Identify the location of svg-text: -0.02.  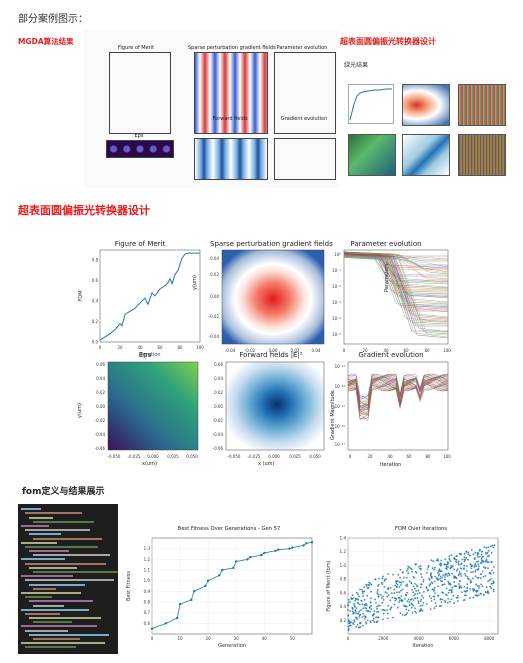
(218, 420).